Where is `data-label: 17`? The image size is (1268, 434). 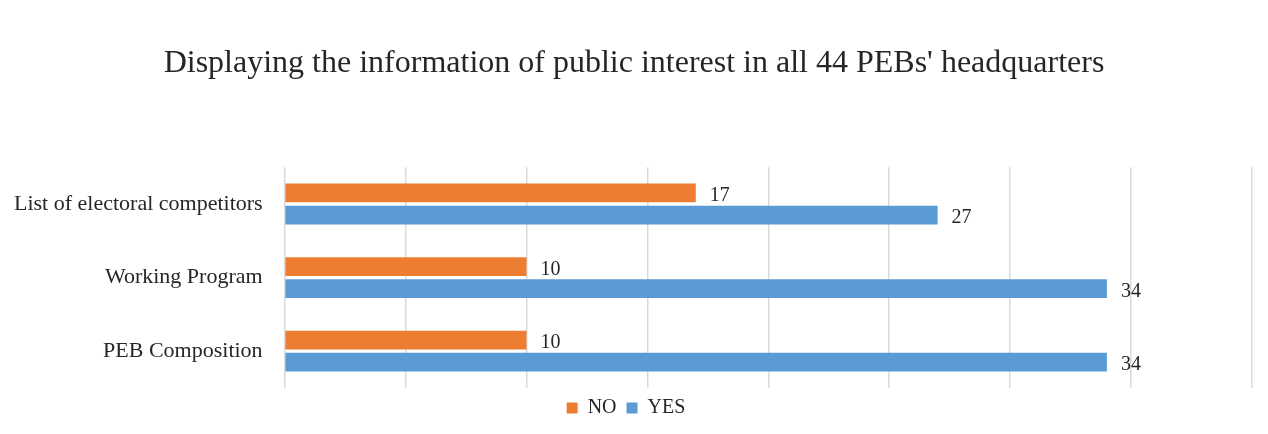 data-label: 17 is located at coordinates (719, 194).